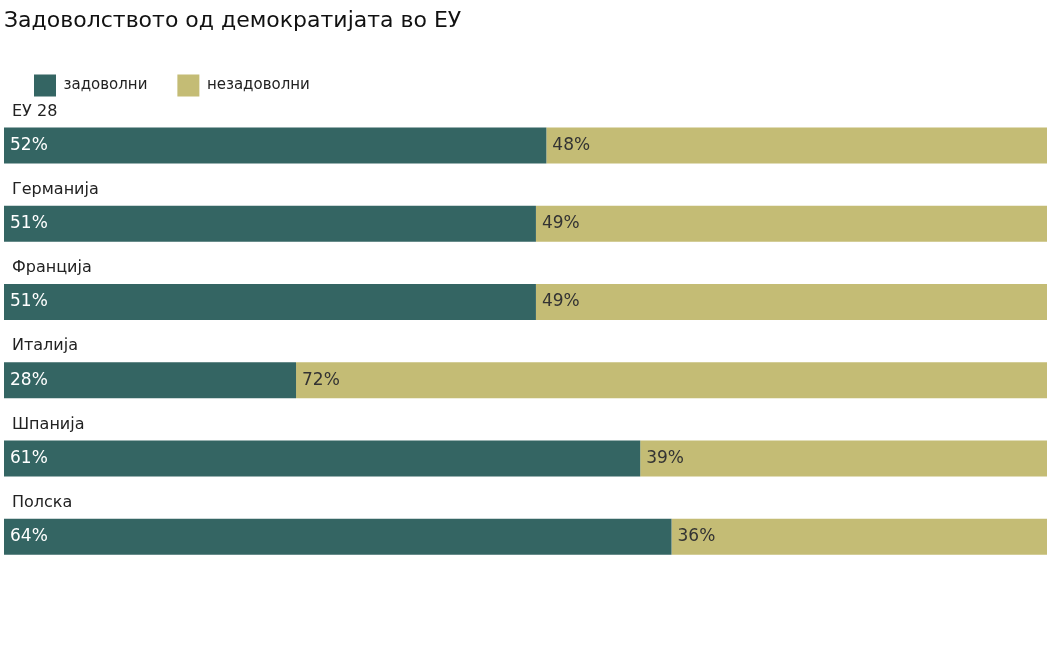 The image size is (1051, 646). Describe the element at coordinates (29, 535) in the screenshot. I see `data-label: 64%` at that location.